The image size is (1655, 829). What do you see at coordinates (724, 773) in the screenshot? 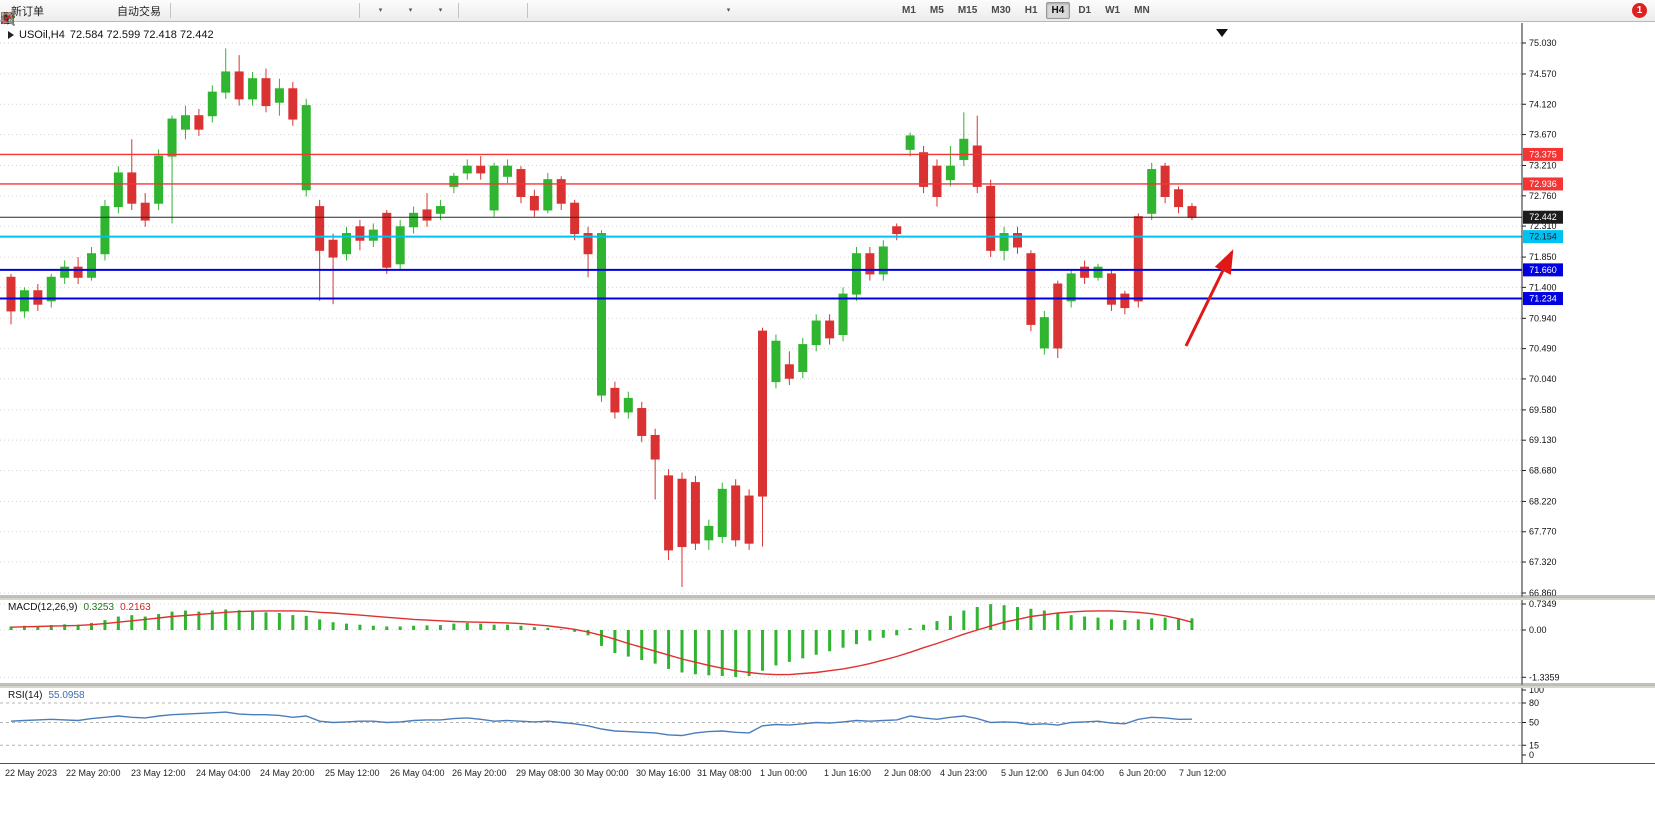
I see `time-label: 31 May 08:00` at bounding box center [724, 773].